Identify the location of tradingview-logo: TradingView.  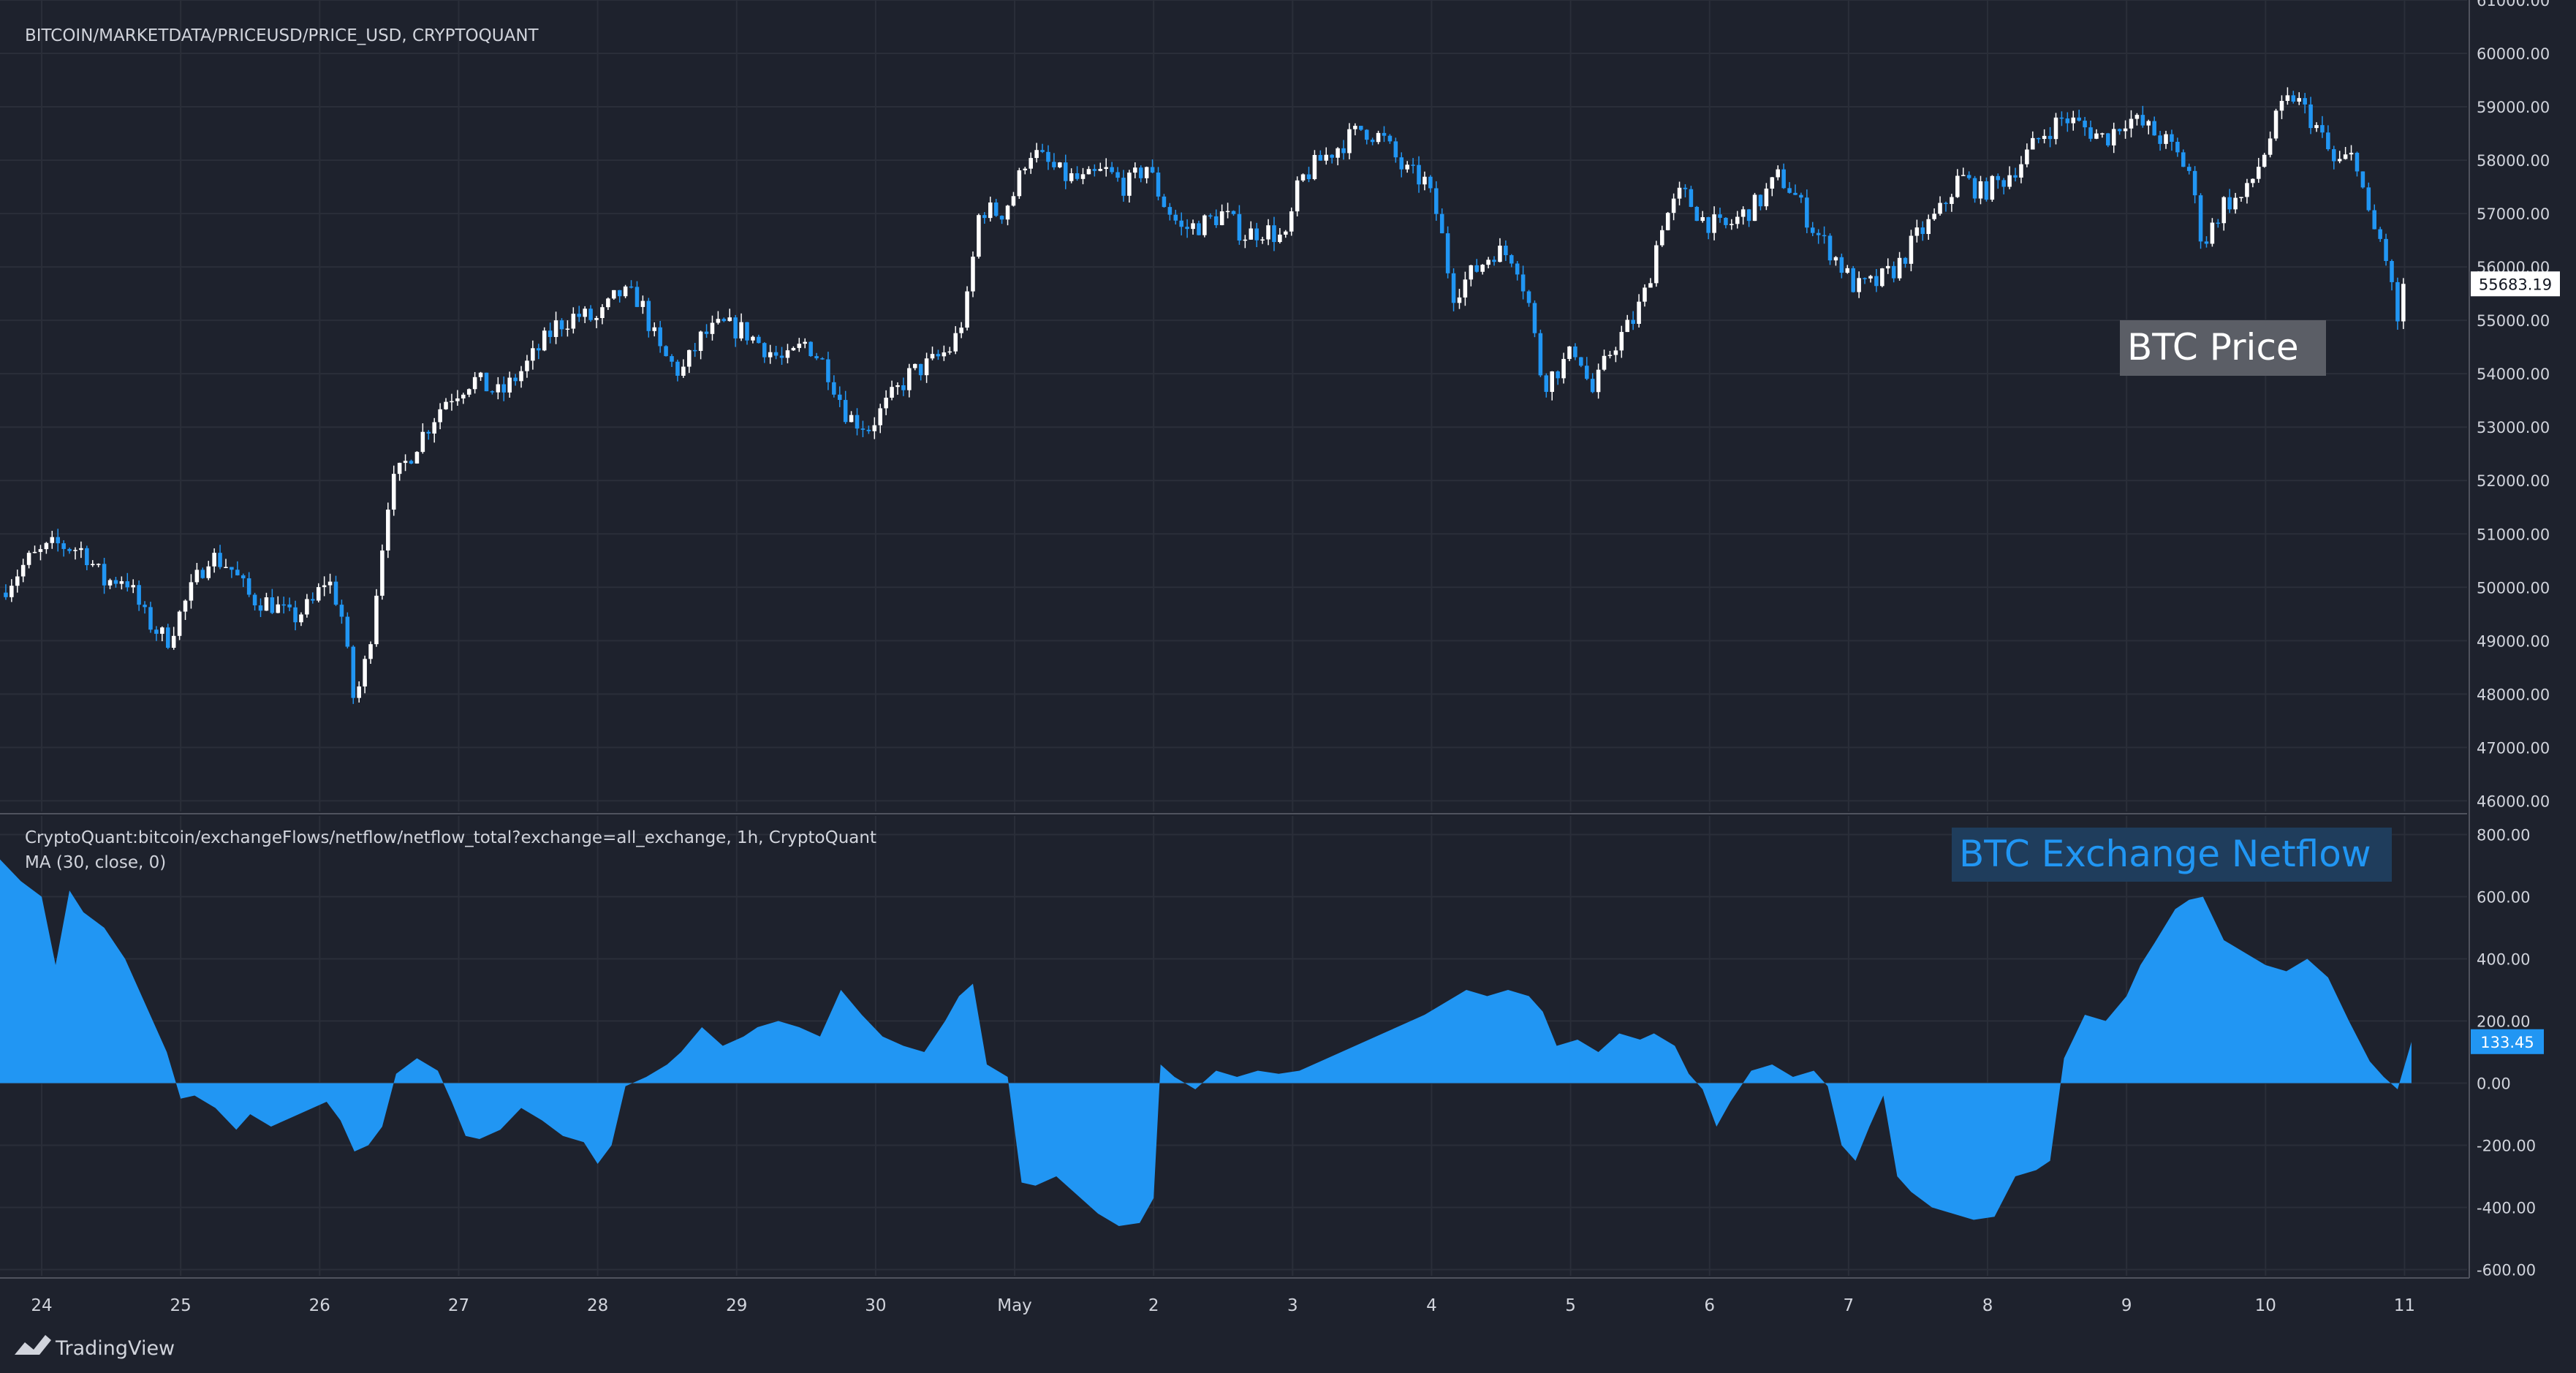
(95, 1347).